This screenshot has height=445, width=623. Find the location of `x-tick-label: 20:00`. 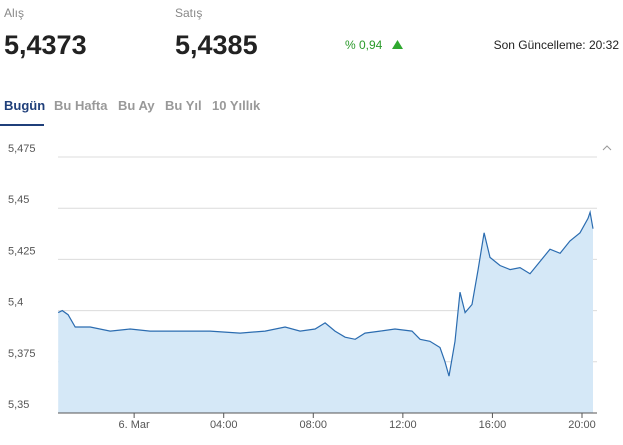

x-tick-label: 20:00 is located at coordinates (582, 425).